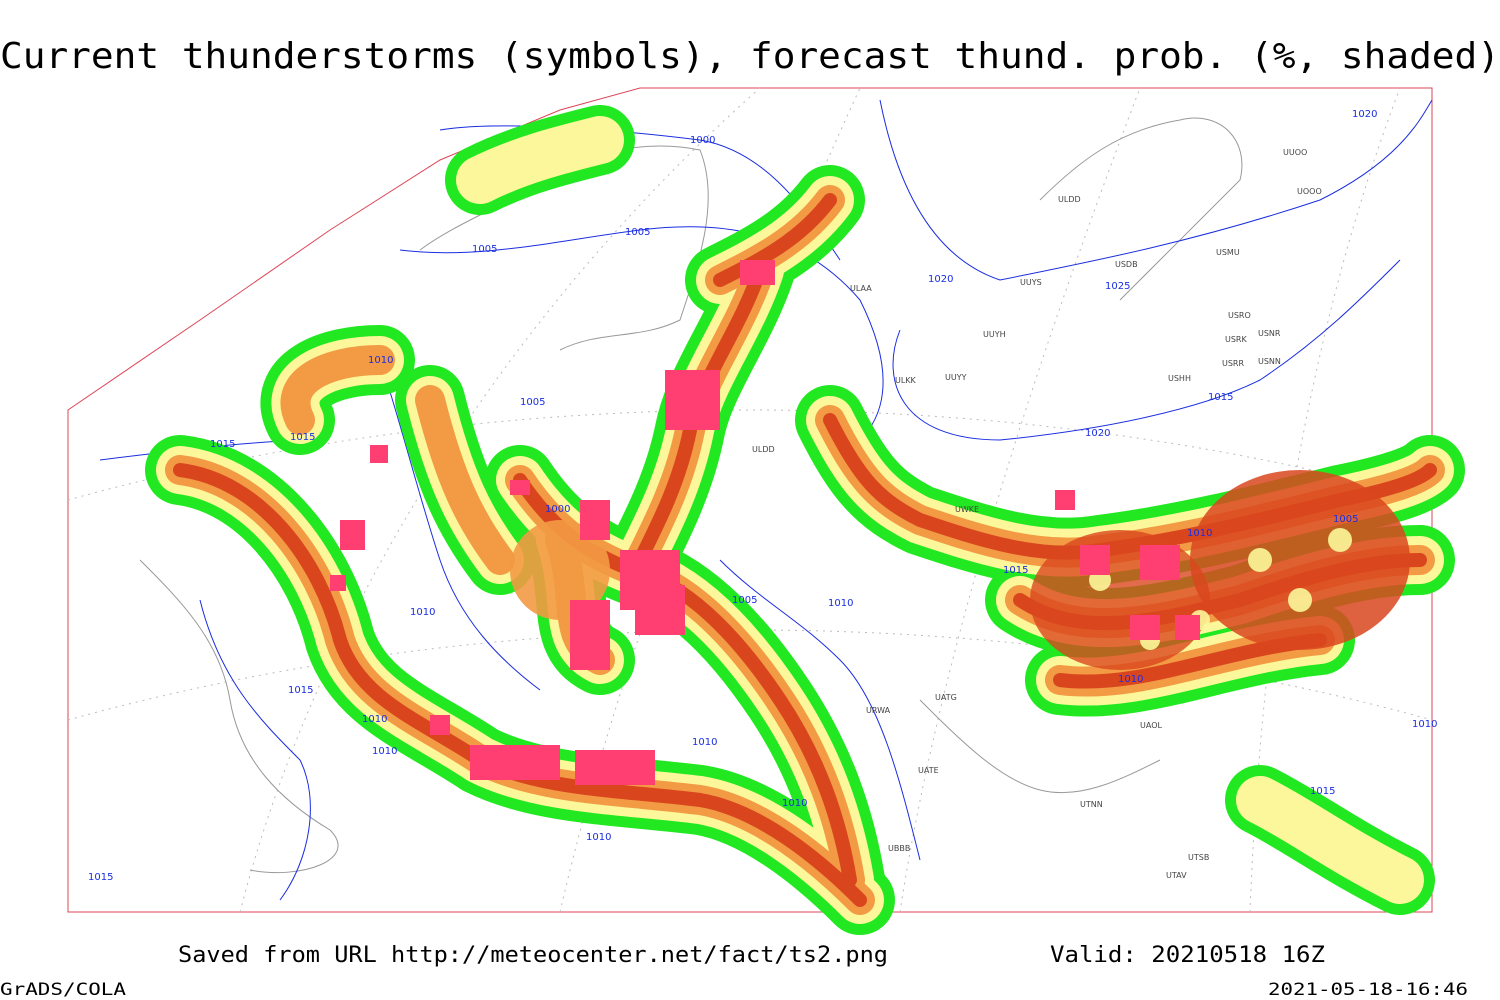 This screenshot has width=1500, height=1000. What do you see at coordinates (899, 848) in the screenshot?
I see `station-label: UBBB` at bounding box center [899, 848].